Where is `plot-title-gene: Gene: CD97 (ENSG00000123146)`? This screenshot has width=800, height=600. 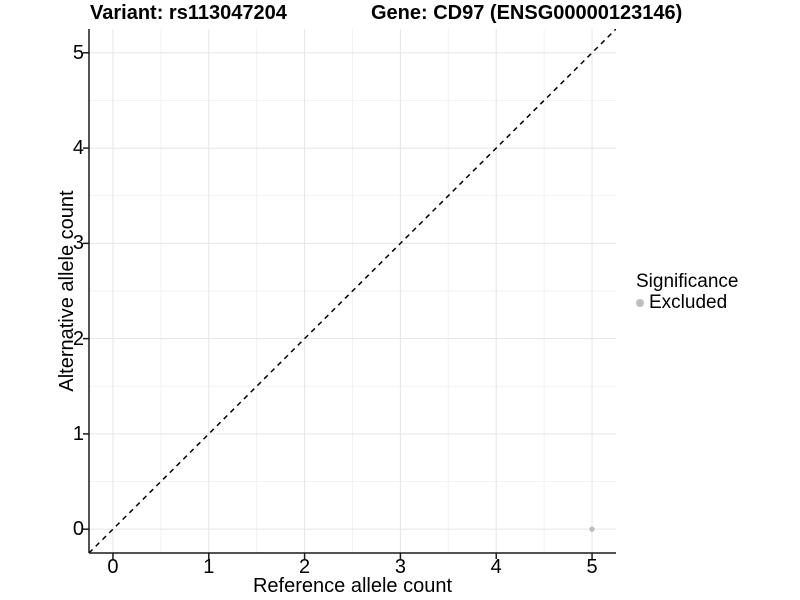 plot-title-gene: Gene: CD97 (ENSG00000123146) is located at coordinates (527, 13).